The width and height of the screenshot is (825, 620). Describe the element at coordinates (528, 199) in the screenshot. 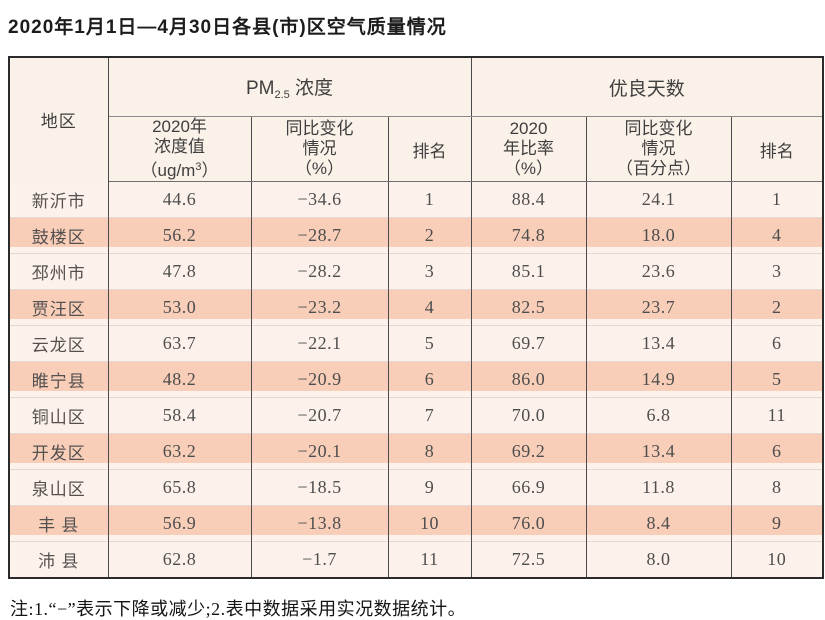

I see `cell-good-rate: 88.4` at that location.